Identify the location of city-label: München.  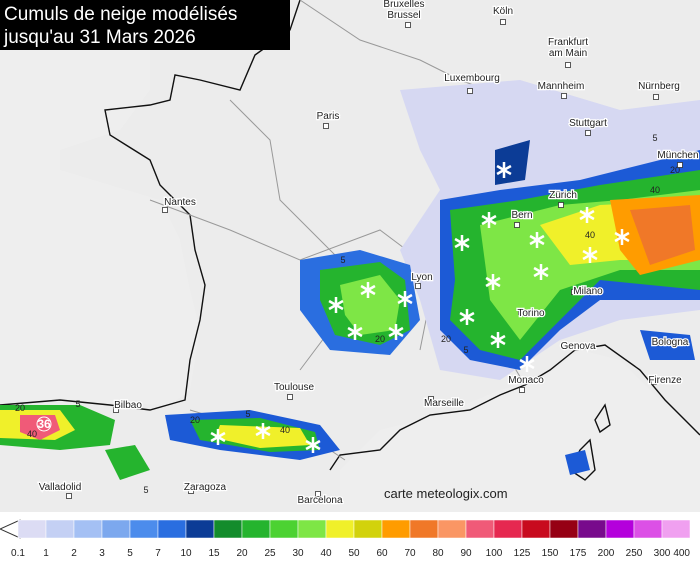
(677, 155).